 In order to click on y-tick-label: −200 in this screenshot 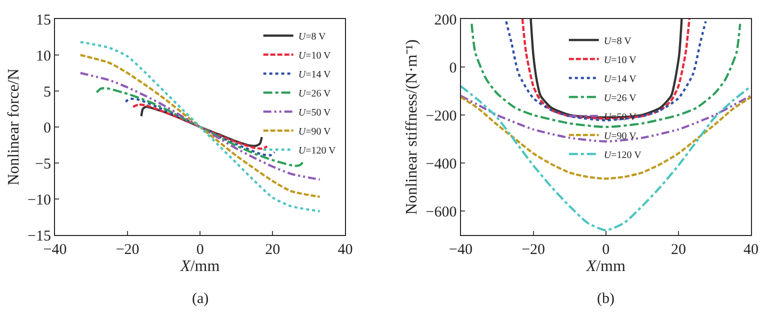, I will do `click(441, 116)`.